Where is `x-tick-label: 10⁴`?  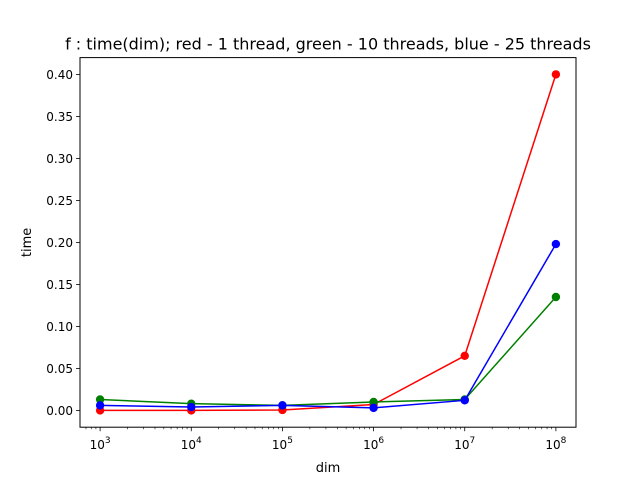 x-tick-label: 10⁴ is located at coordinates (191, 444).